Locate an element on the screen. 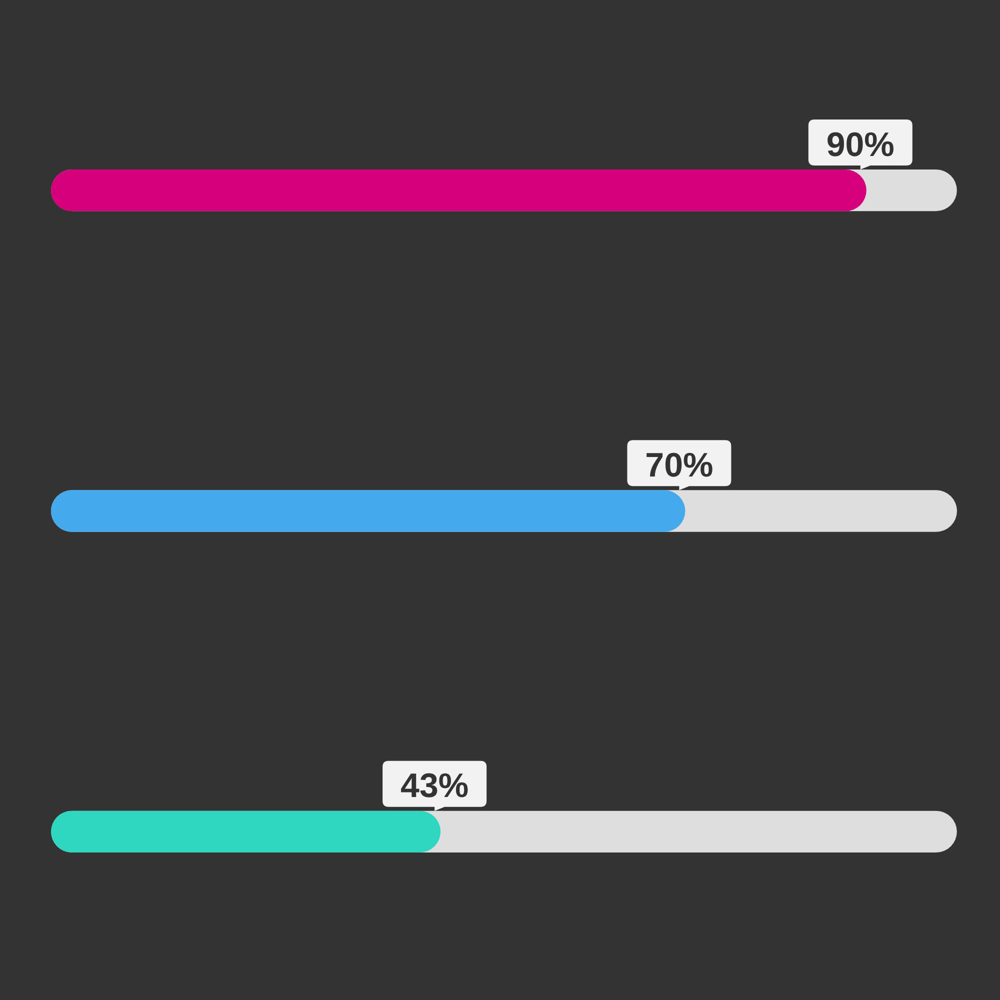 This screenshot has height=1000, width=1000. data-label: 43% is located at coordinates (434, 786).